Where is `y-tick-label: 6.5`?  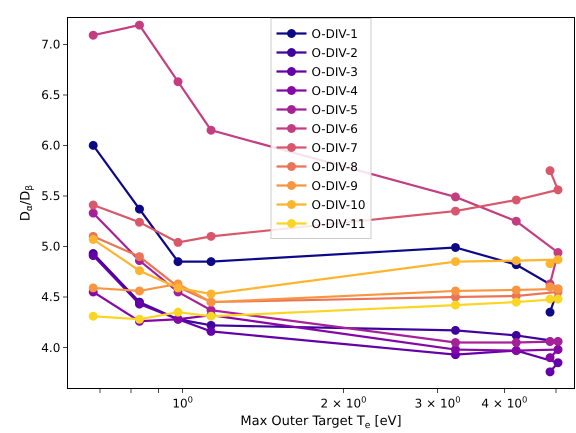 y-tick-label: 6.5 is located at coordinates (50, 95).